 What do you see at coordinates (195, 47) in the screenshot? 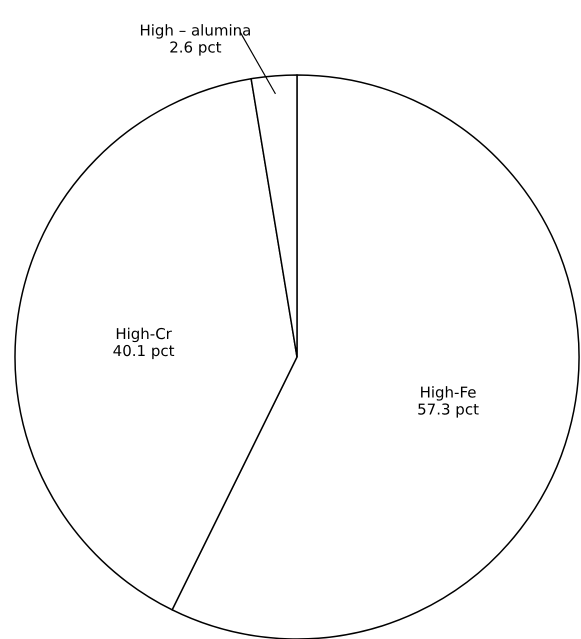
I see `data-label: 2.6 pct` at bounding box center [195, 47].